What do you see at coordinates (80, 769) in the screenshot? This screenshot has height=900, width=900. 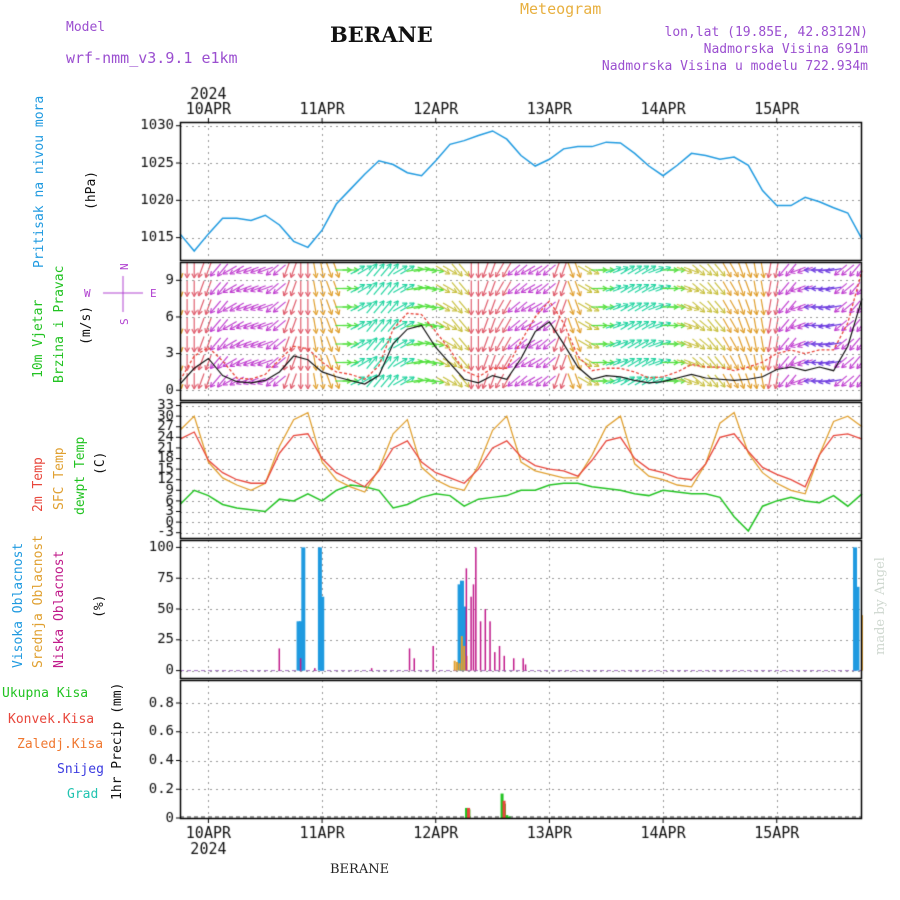 I see `precip-legend-snow: Snijeg` at bounding box center [80, 769].